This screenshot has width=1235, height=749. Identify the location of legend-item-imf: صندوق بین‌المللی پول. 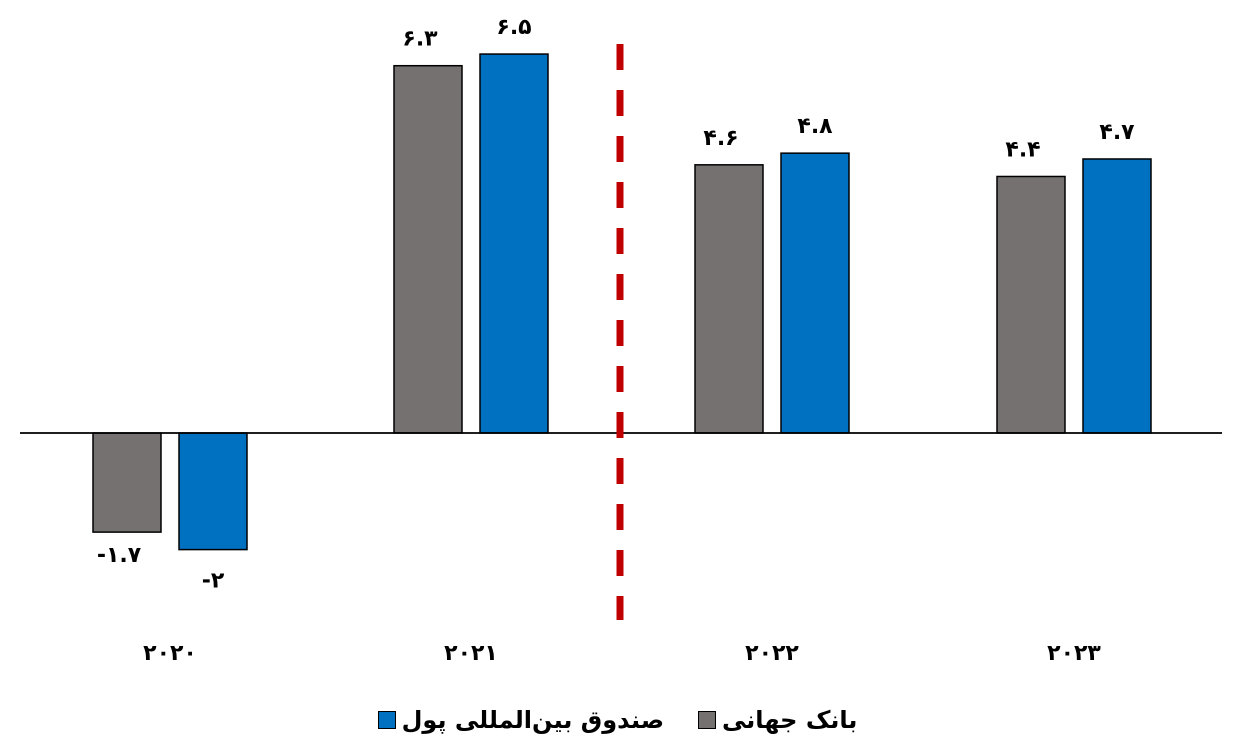
(521, 720).